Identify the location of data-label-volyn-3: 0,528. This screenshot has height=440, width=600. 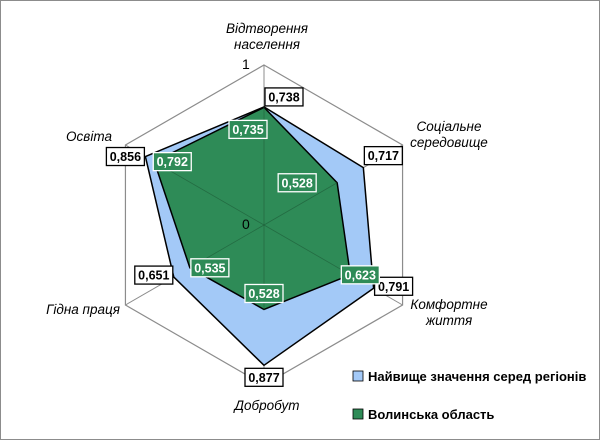
(264, 293).